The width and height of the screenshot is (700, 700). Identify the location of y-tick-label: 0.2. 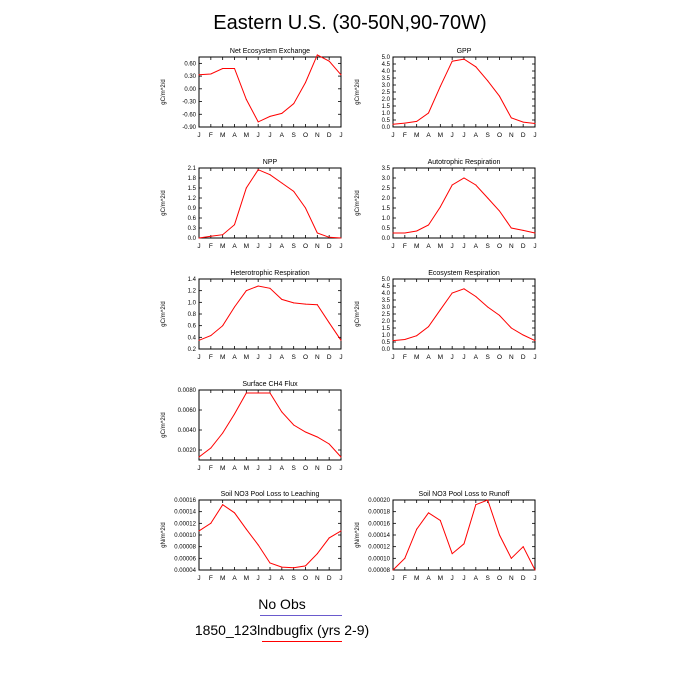
(192, 350).